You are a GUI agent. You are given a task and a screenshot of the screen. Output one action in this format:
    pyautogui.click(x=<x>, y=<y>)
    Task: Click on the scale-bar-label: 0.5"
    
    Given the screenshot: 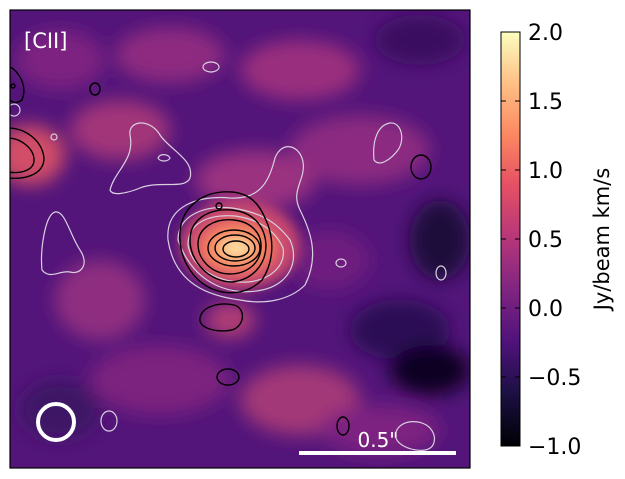 What is the action you would take?
    pyautogui.click(x=377, y=440)
    